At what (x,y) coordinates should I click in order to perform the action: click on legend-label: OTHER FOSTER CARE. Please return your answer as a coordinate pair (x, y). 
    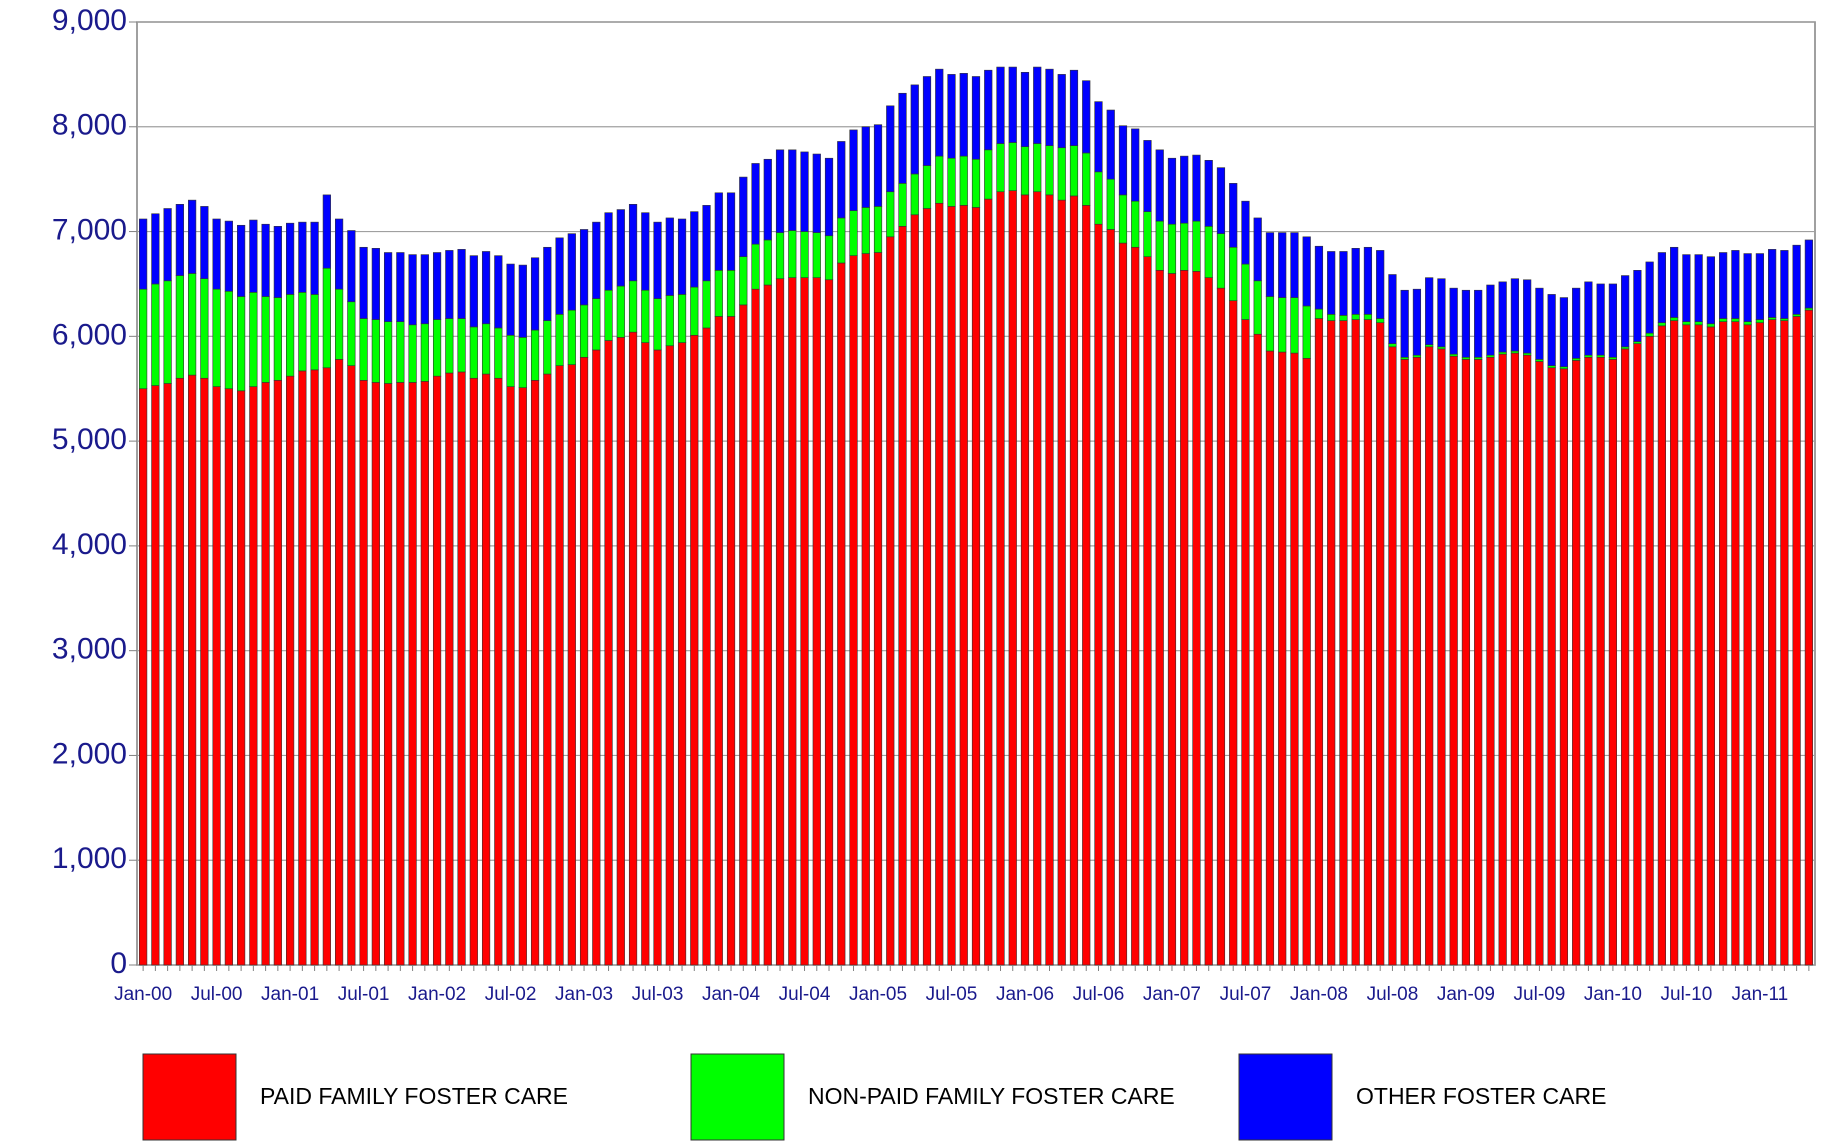
    Looking at the image, I should click on (1481, 1096).